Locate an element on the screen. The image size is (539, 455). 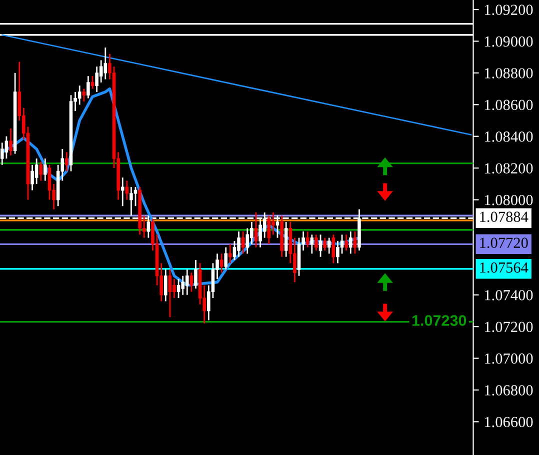
y-tick-label: 1.08400 is located at coordinates (509, 136).